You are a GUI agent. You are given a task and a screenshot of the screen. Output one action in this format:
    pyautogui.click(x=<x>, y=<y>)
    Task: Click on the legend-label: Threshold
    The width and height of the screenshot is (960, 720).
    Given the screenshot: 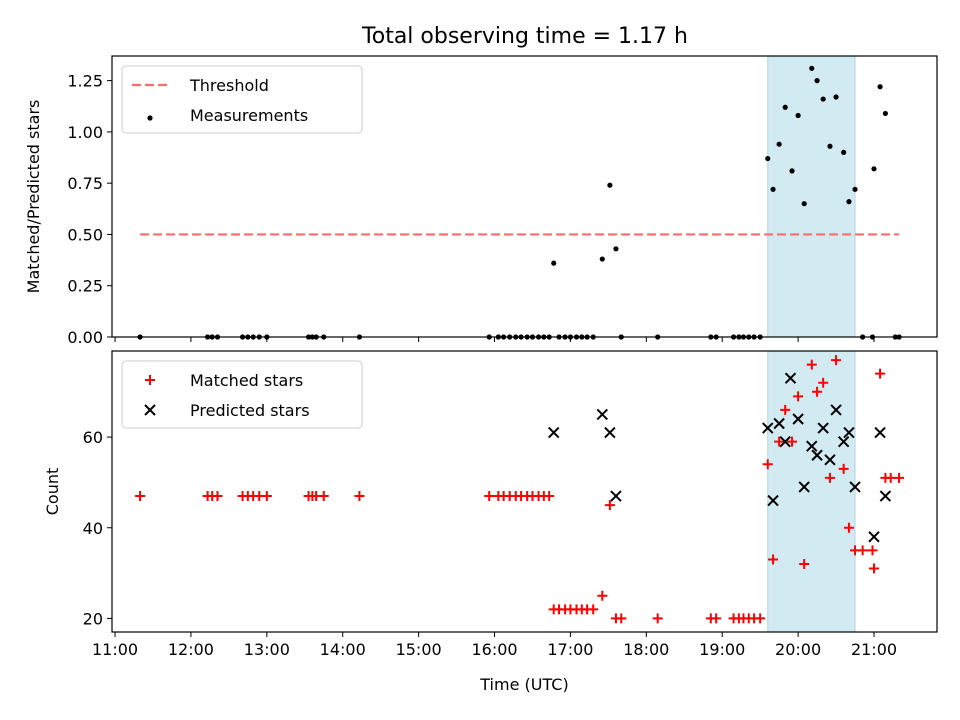 What is the action you would take?
    pyautogui.click(x=229, y=85)
    